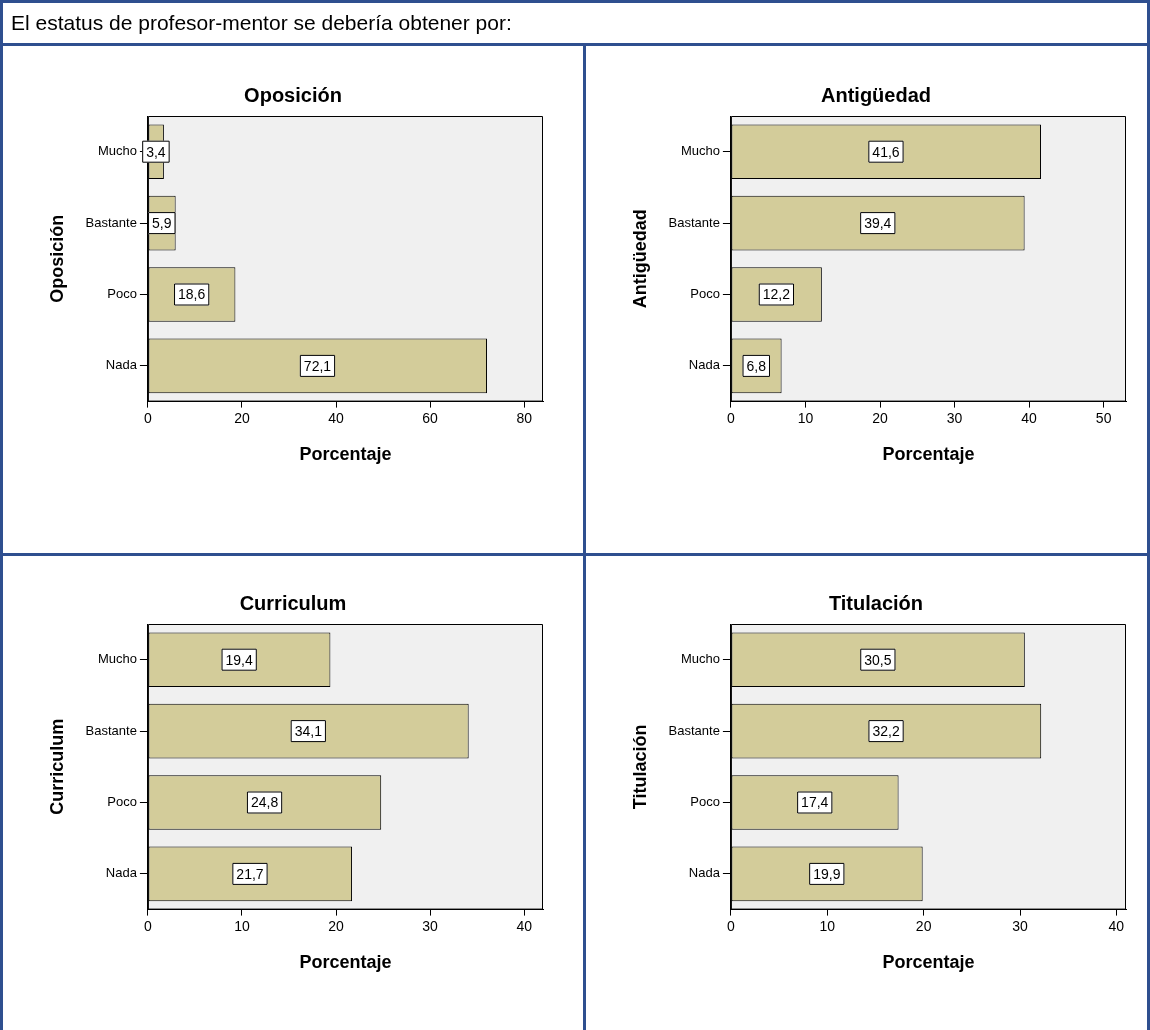 Image resolution: width=1150 pixels, height=1030 pixels. Describe the element at coordinates (317, 365) in the screenshot. I see `data-label: 72,1` at that location.